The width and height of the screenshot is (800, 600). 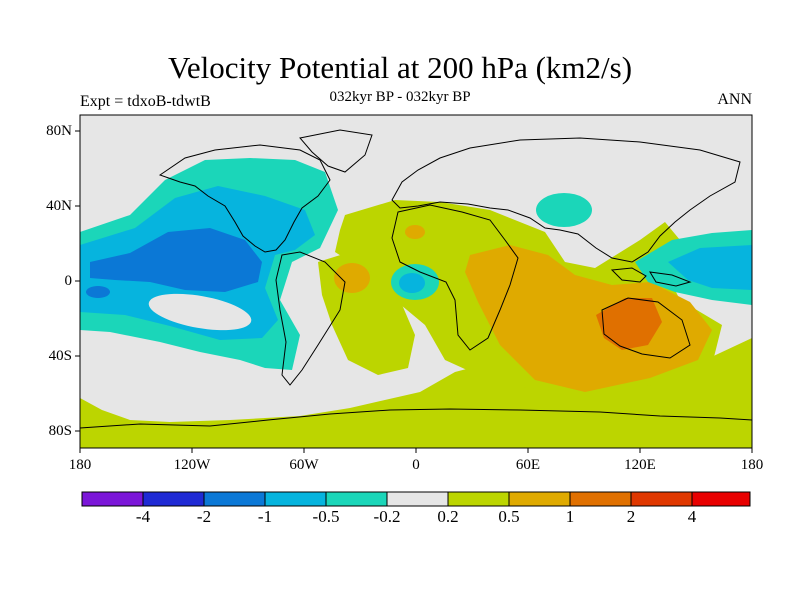 What do you see at coordinates (631, 516) in the screenshot?
I see `colorbar-label: 2` at bounding box center [631, 516].